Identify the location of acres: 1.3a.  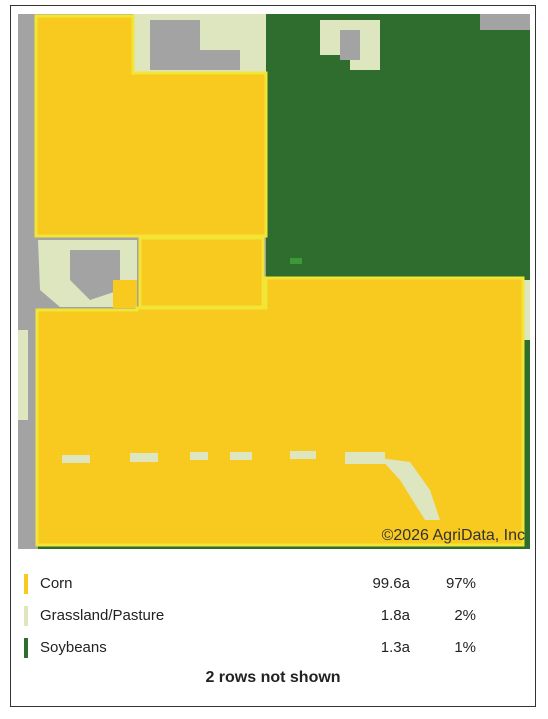
(395, 647).